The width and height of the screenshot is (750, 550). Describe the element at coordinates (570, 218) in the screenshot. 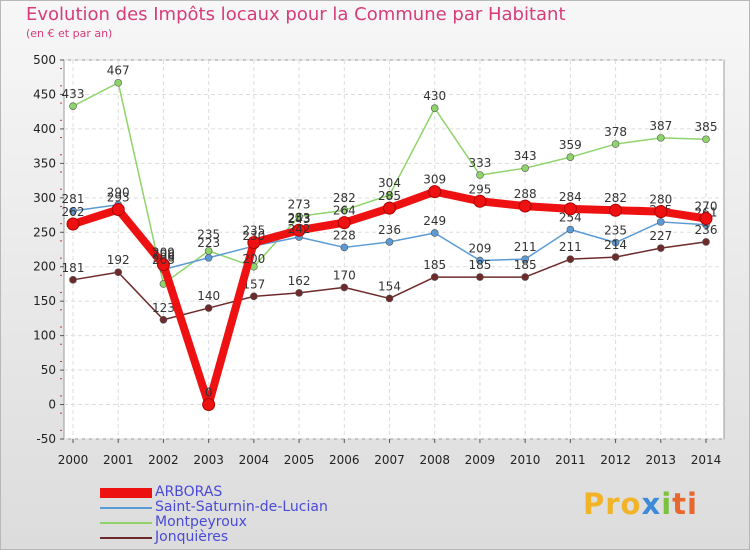

I see `data-label: 254` at that location.